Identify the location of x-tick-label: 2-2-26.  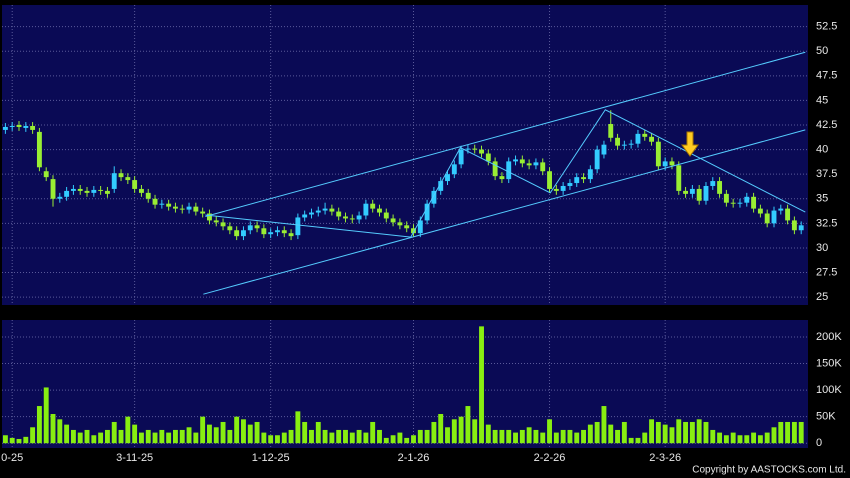
(550, 458).